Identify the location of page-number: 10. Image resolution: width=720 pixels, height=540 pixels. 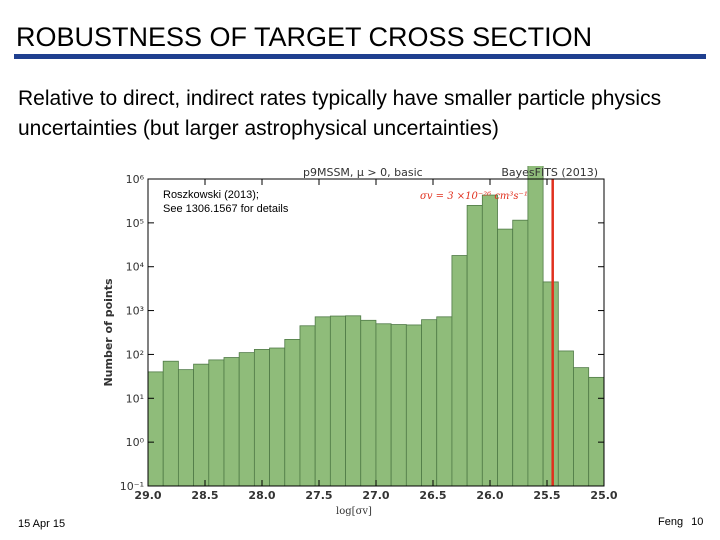
(697, 522).